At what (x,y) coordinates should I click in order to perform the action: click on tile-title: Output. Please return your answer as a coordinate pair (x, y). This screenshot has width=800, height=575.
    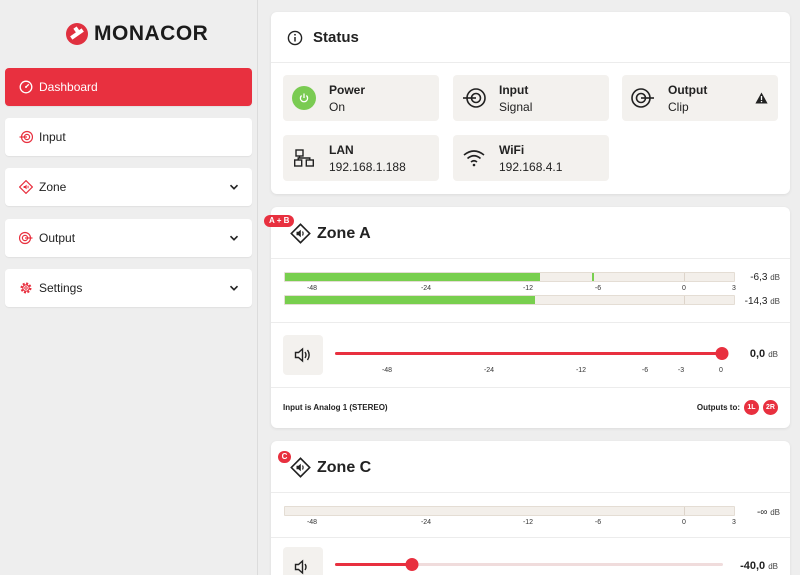
    Looking at the image, I should click on (688, 89).